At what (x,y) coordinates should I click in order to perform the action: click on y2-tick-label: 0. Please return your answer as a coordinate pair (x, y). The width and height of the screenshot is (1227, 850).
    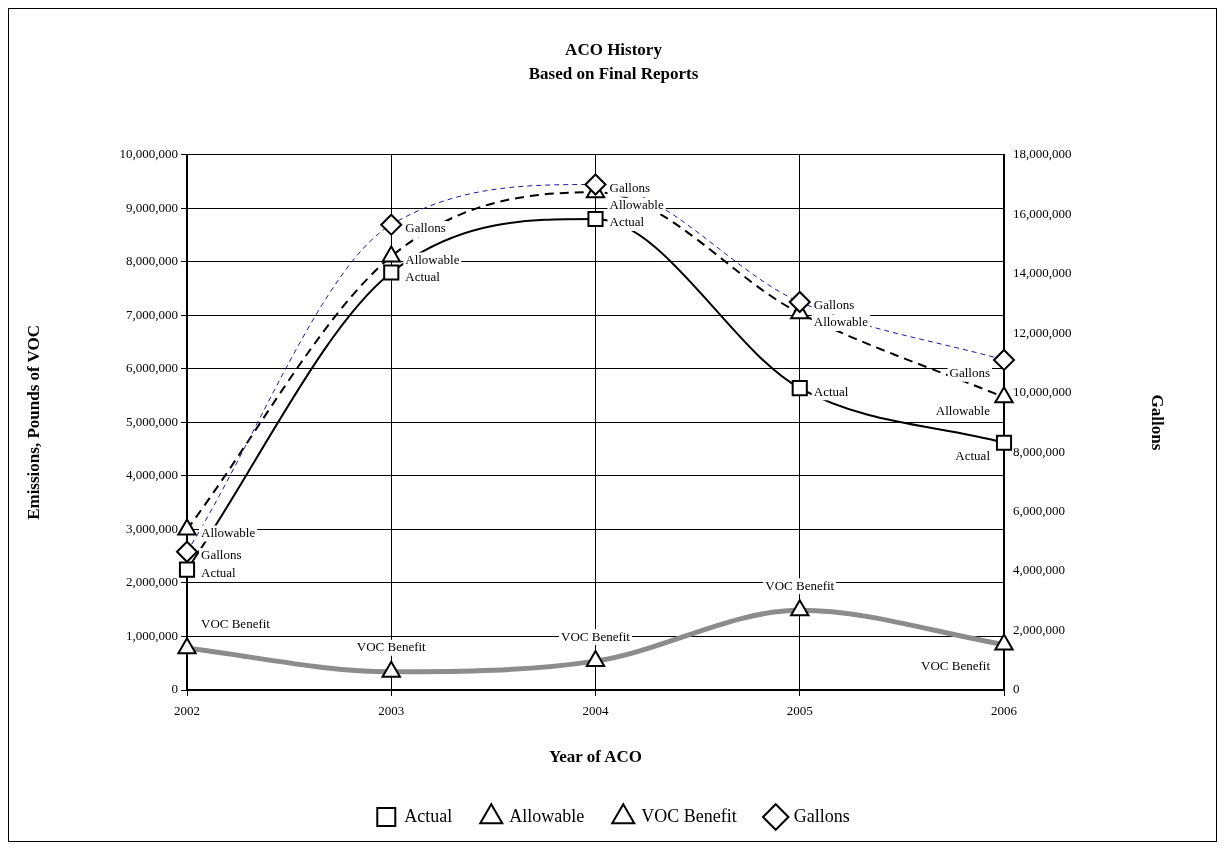
    Looking at the image, I should click on (1016, 689).